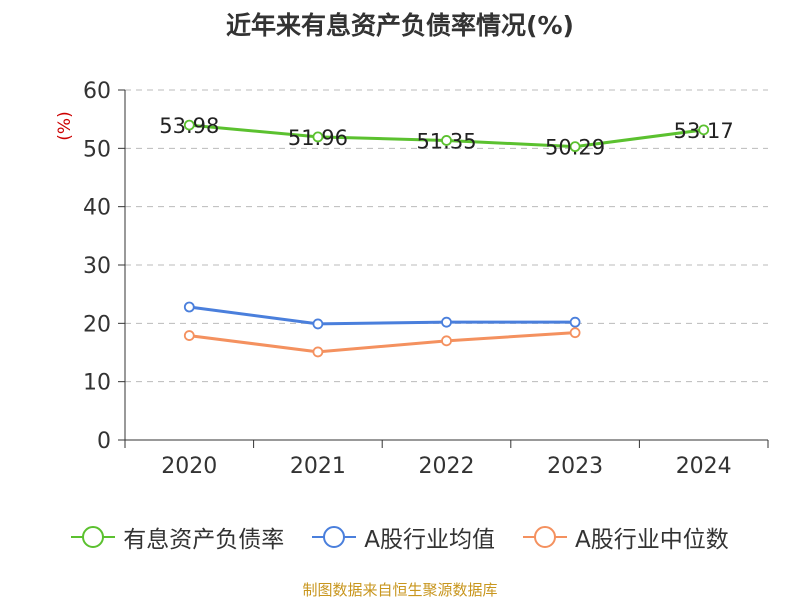  I want to click on legend-label: A股行业均值, so click(429, 540).